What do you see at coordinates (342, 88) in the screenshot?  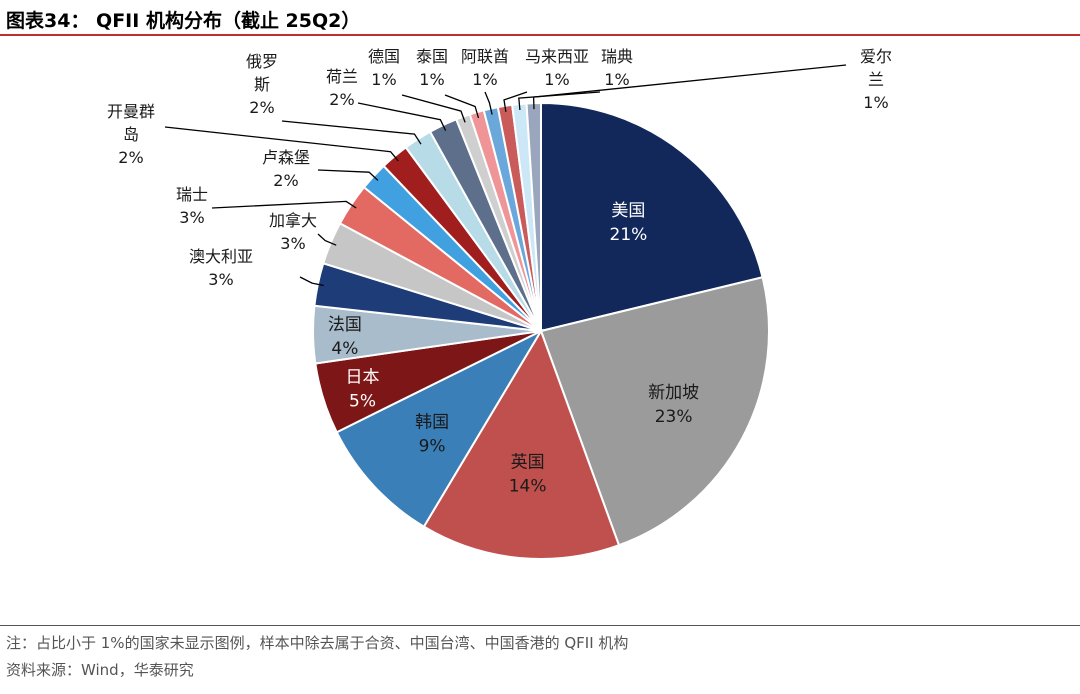 I see `slice-label-荷兰: 荷兰 2%` at bounding box center [342, 88].